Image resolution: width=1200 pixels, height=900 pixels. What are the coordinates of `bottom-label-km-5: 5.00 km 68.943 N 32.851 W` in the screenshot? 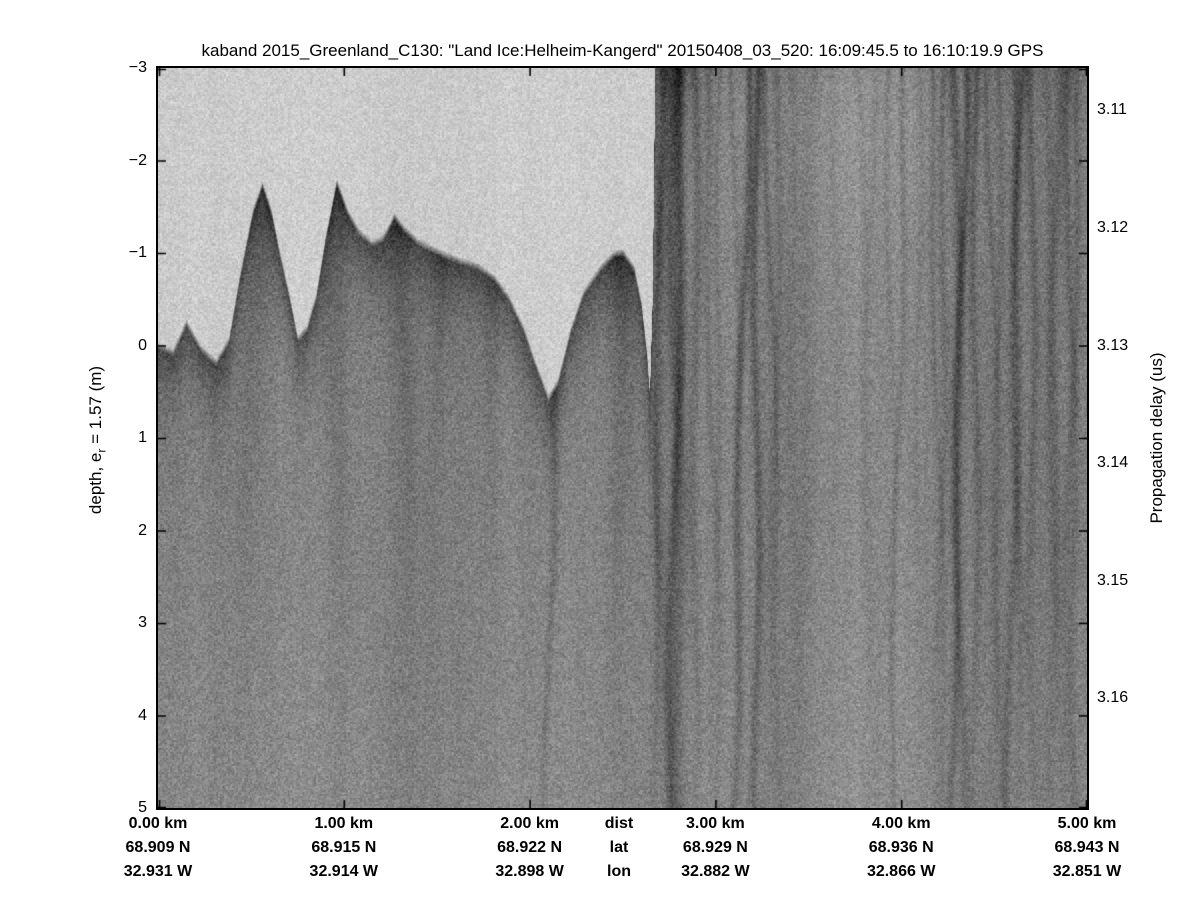 It's located at (1087, 848).